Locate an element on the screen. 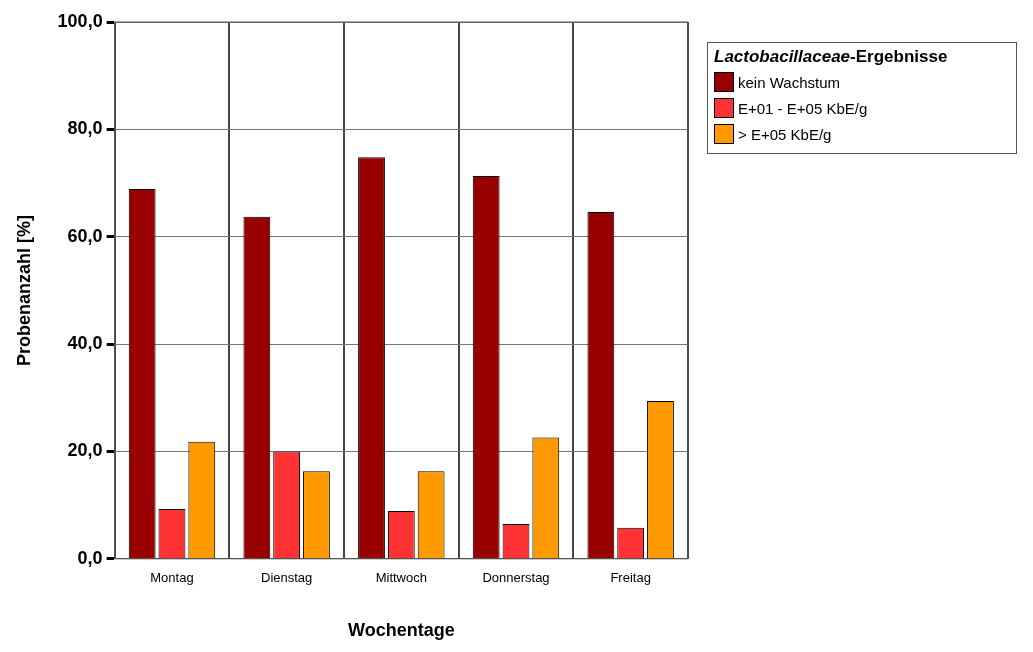  y-tick-label: 20,0 is located at coordinates (85, 450).